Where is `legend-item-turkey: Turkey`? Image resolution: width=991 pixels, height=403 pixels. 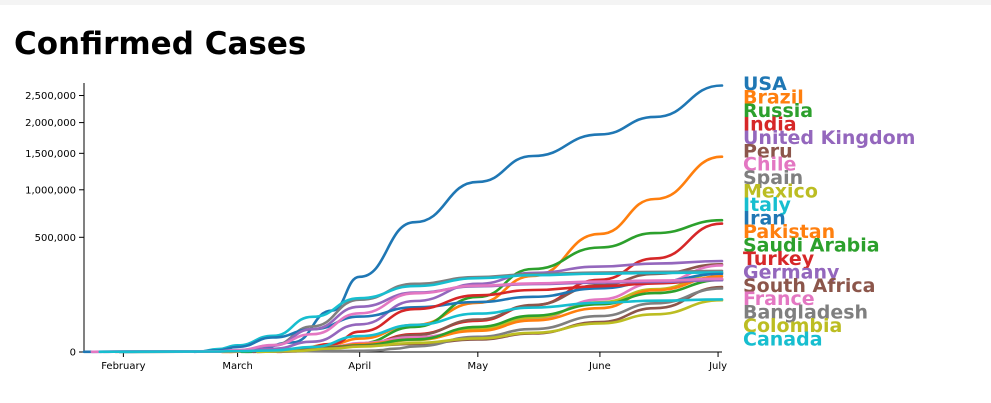
legend-item-turkey: Turkey is located at coordinates (779, 259).